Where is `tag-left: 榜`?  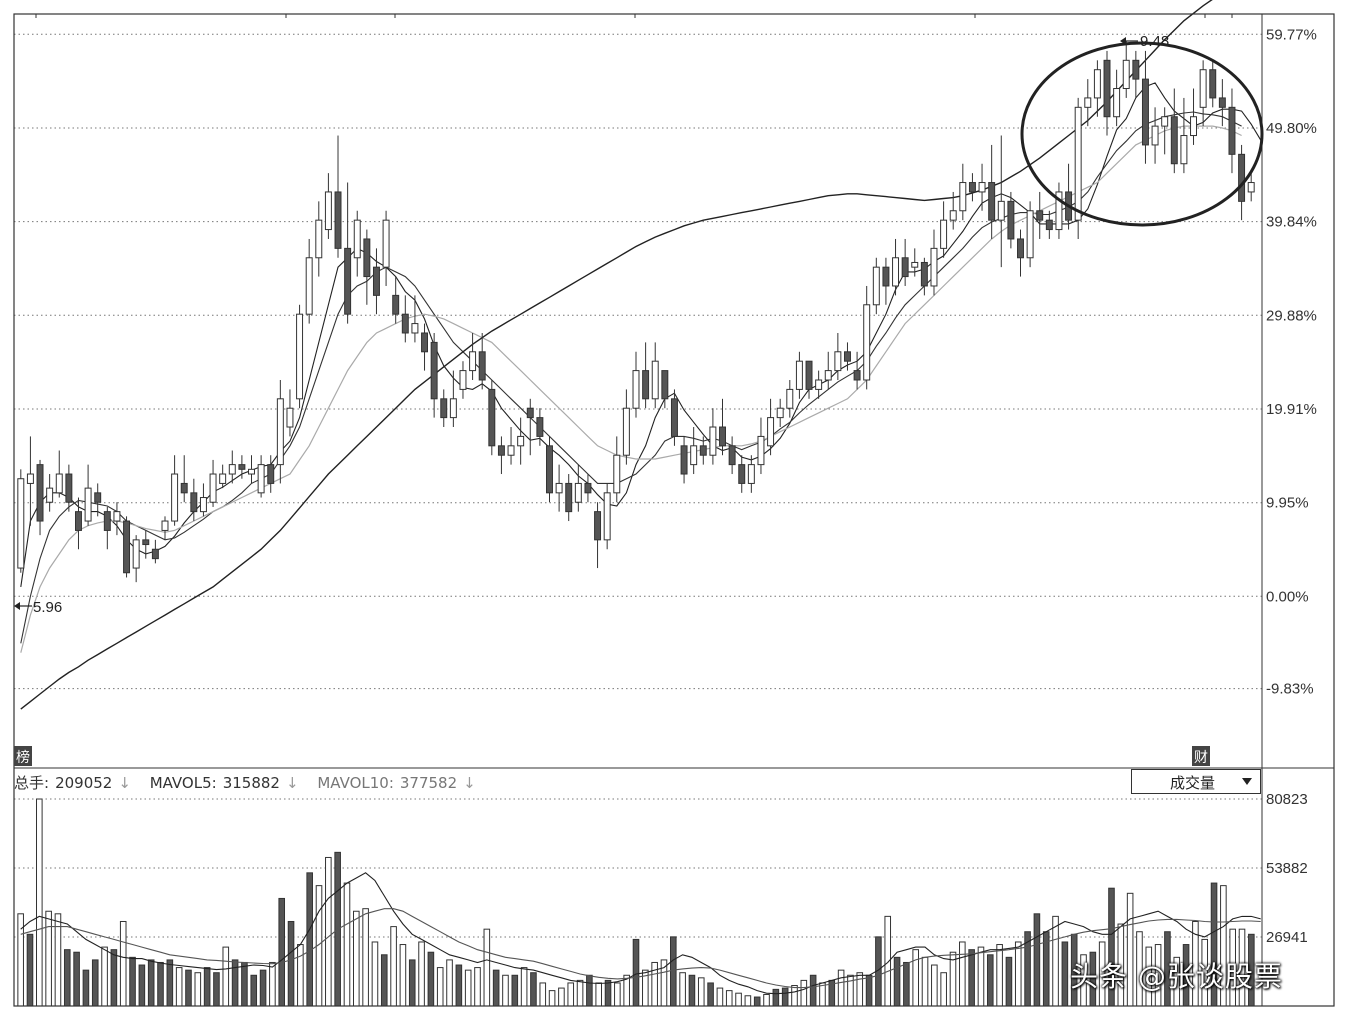
tag-left: 榜 is located at coordinates (23, 757).